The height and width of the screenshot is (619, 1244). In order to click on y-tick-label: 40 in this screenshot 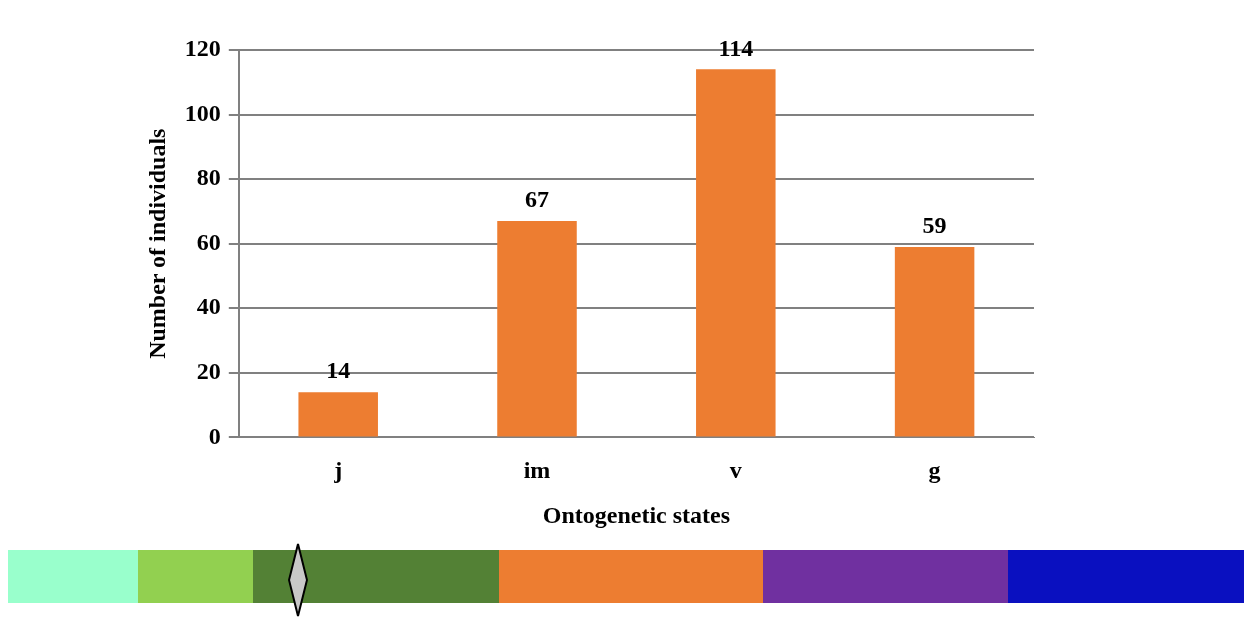, I will do `click(208, 306)`.